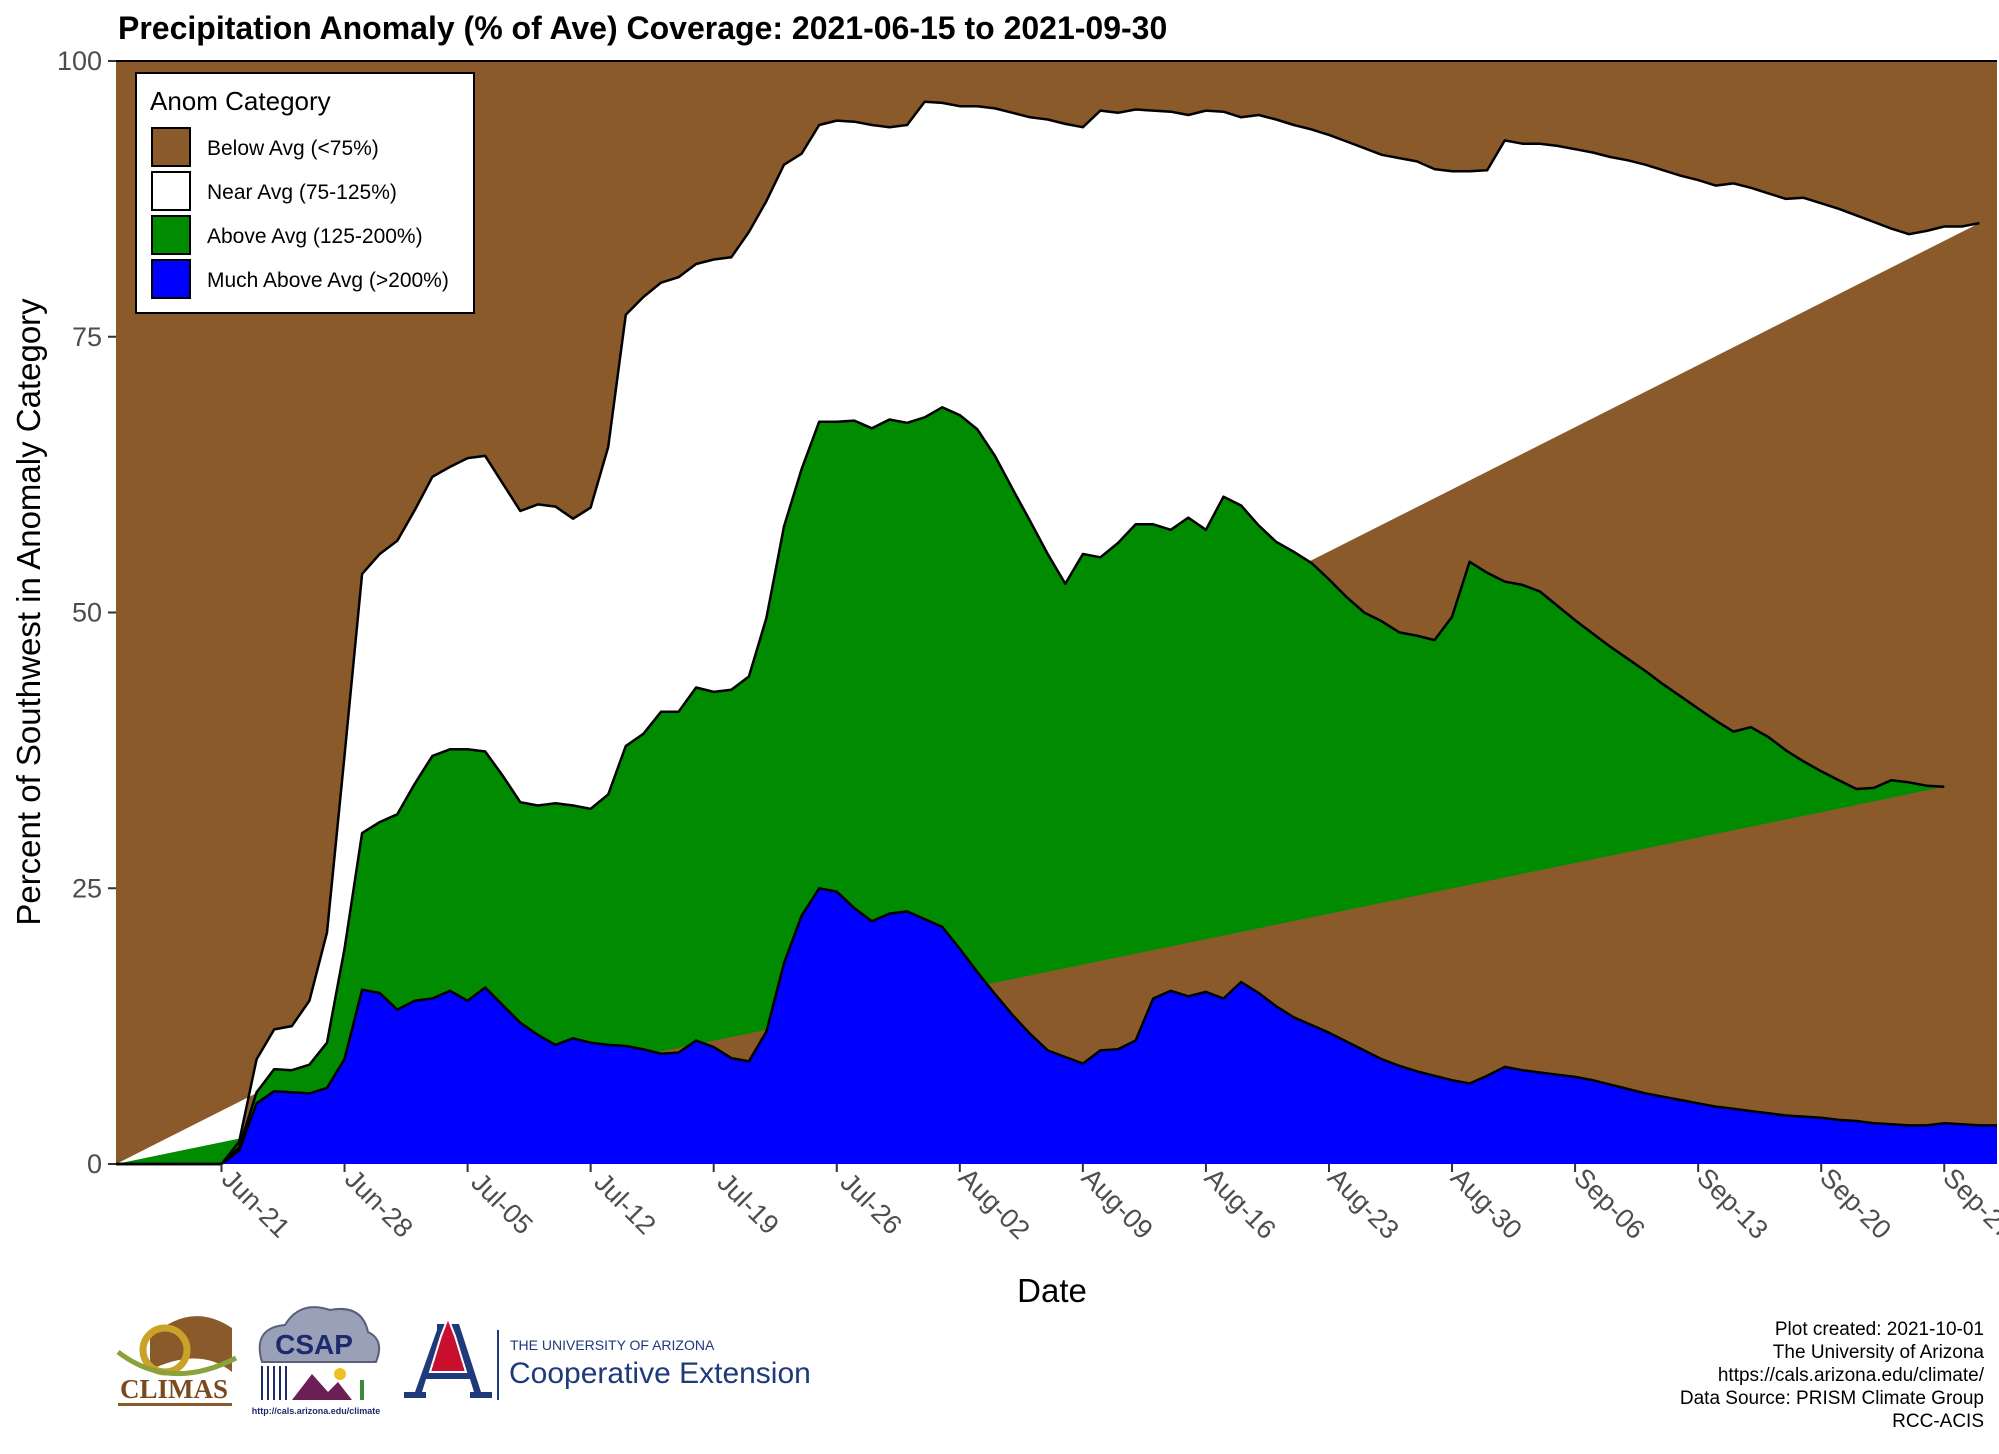  What do you see at coordinates (1879, 1329) in the screenshot?
I see `plot-created: Plot created: 2021-10-01` at bounding box center [1879, 1329].